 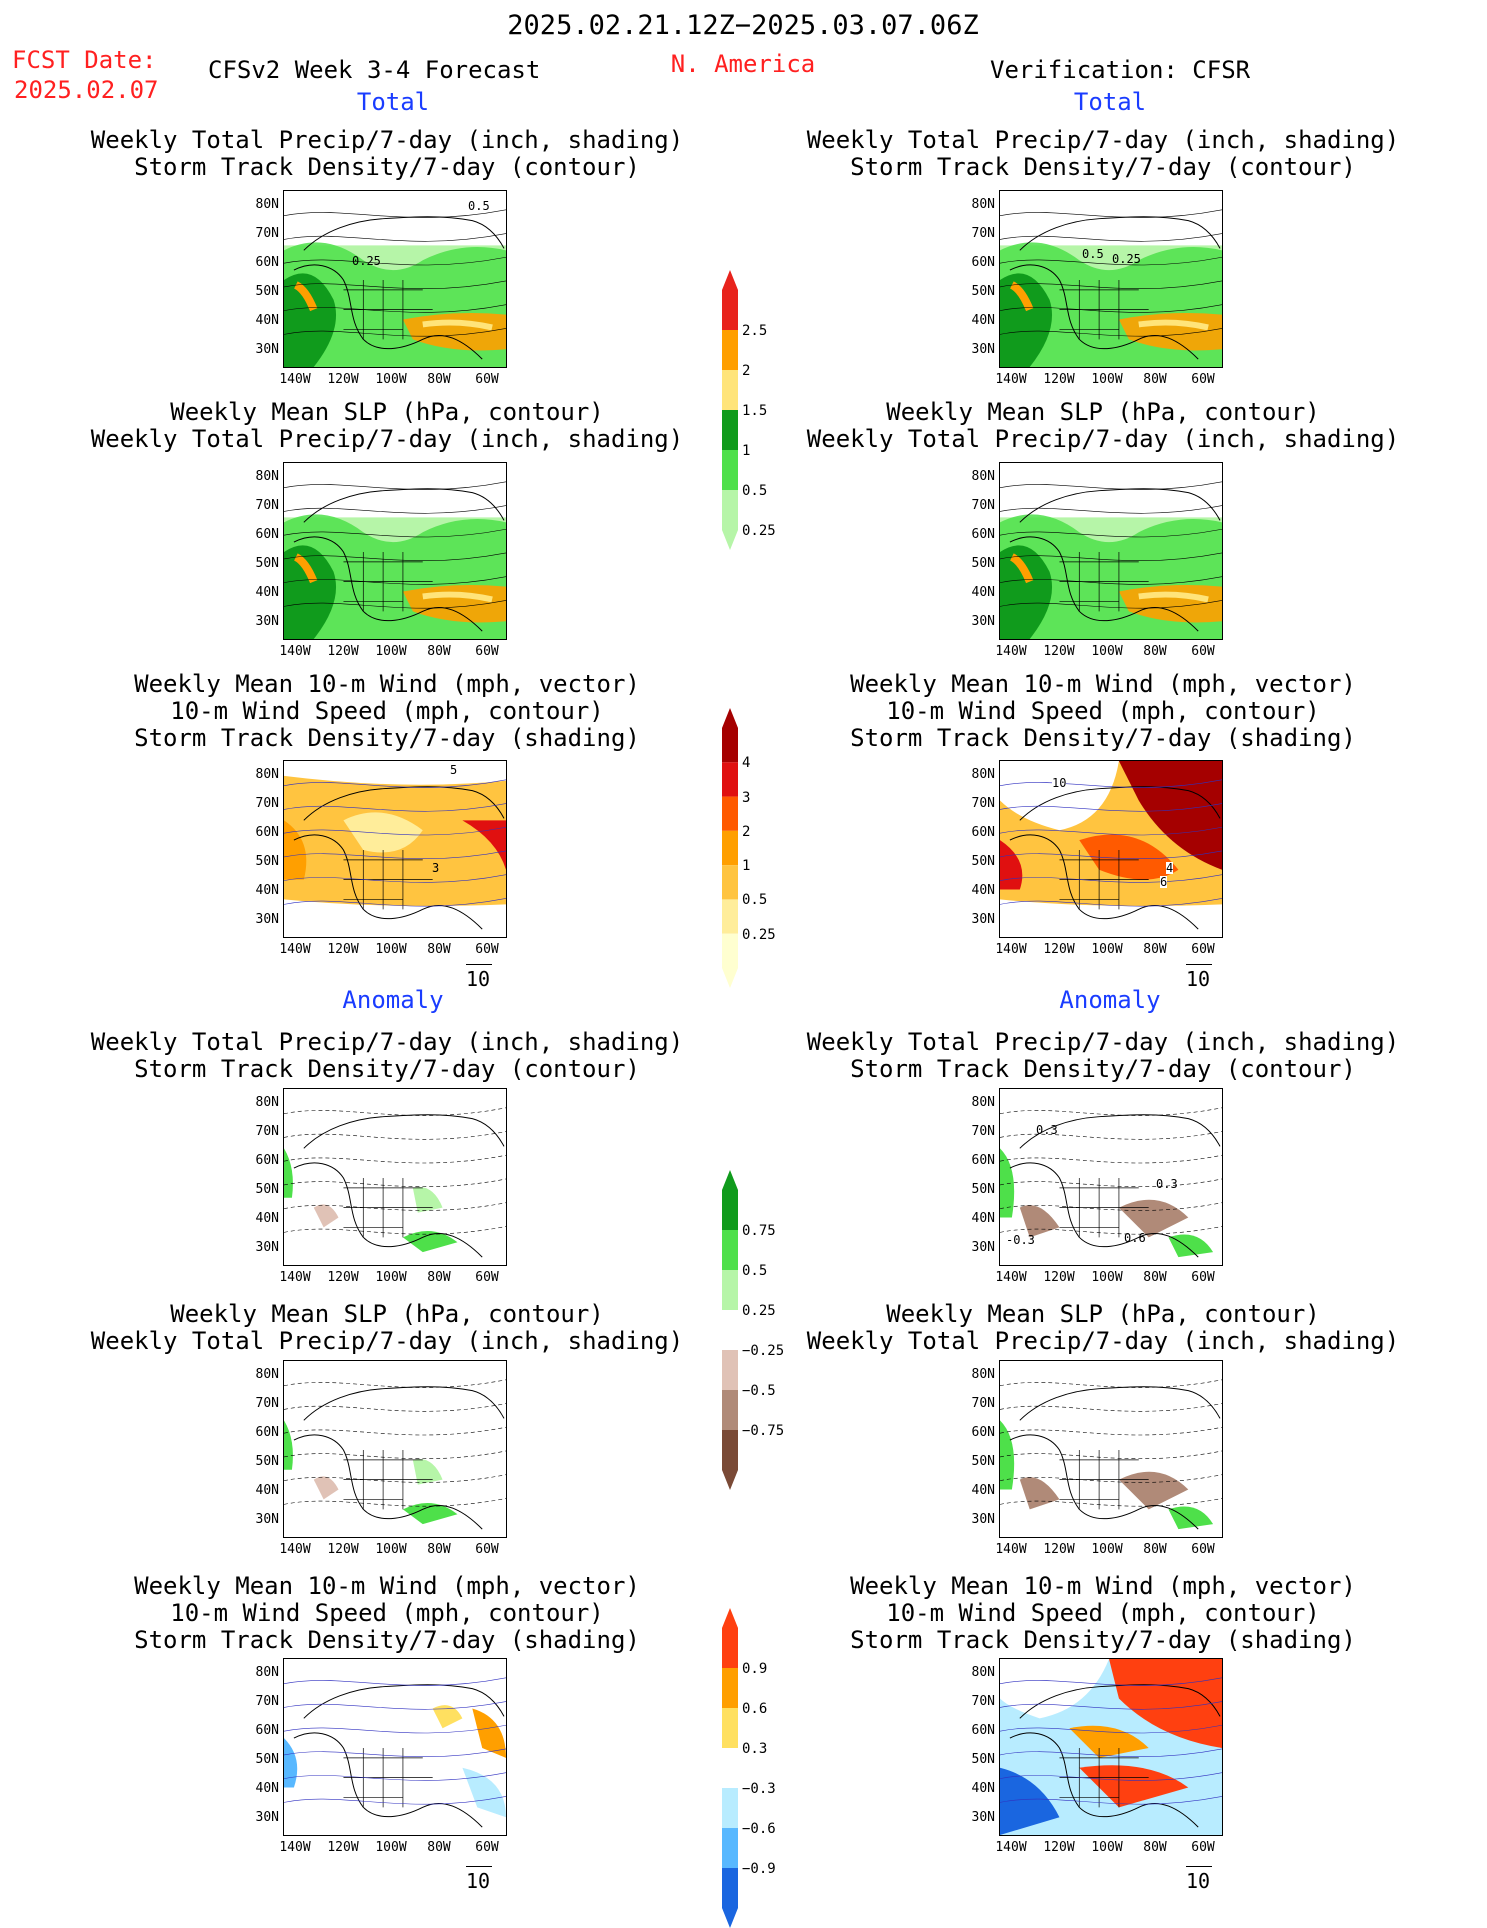 I want to click on title-slp: Weekly Mean SLP (hPa, contour), so click(x=387, y=412).